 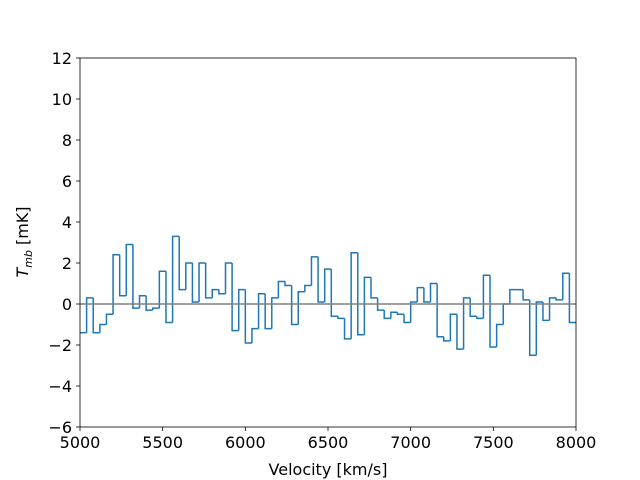 What do you see at coordinates (328, 469) in the screenshot?
I see `x-axis-label: Velocity [km/s]` at bounding box center [328, 469].